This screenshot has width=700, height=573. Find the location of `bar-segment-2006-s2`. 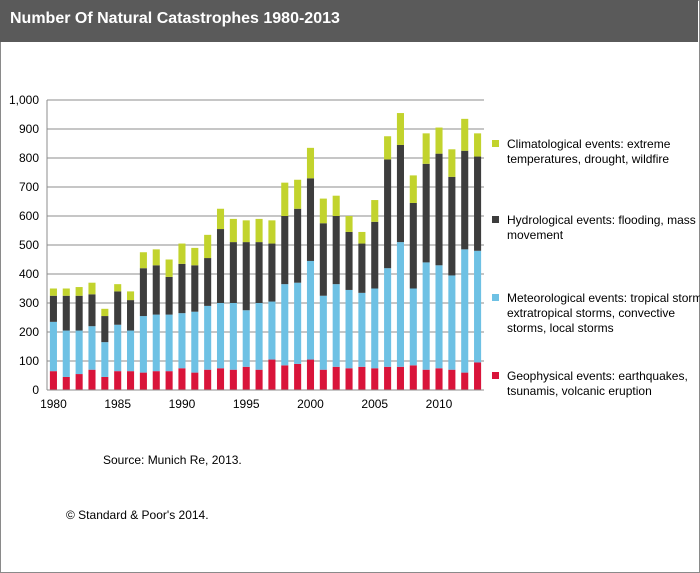

bar-segment-2006-s2 is located at coordinates (388, 214).